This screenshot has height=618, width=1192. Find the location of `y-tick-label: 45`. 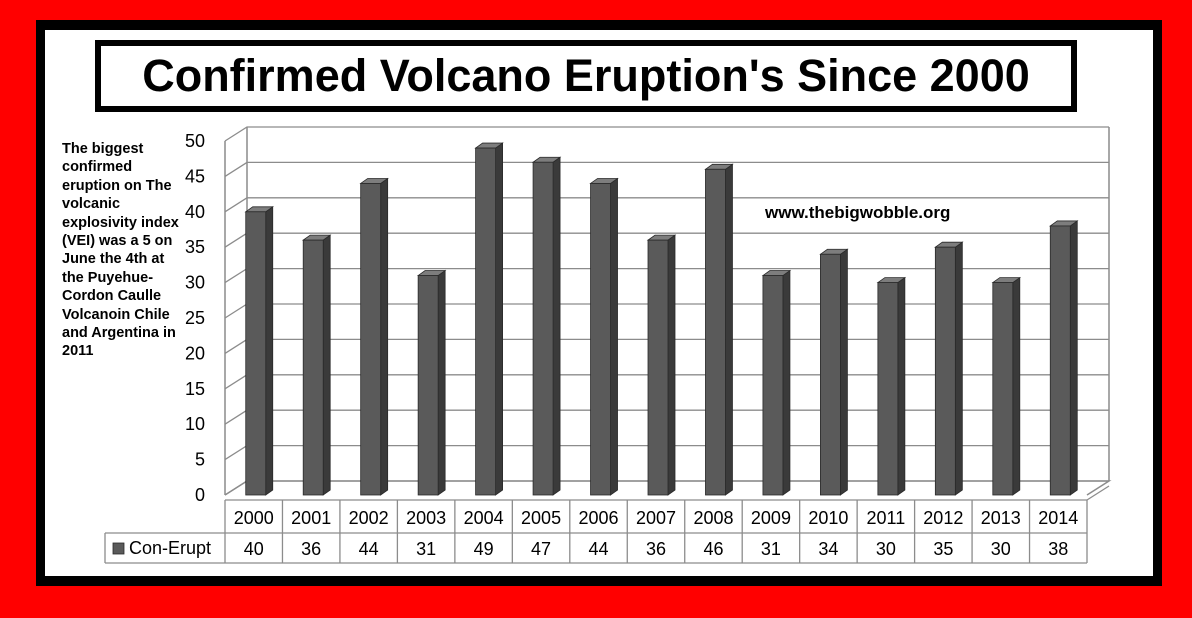

y-tick-label: 45 is located at coordinates (195, 176).